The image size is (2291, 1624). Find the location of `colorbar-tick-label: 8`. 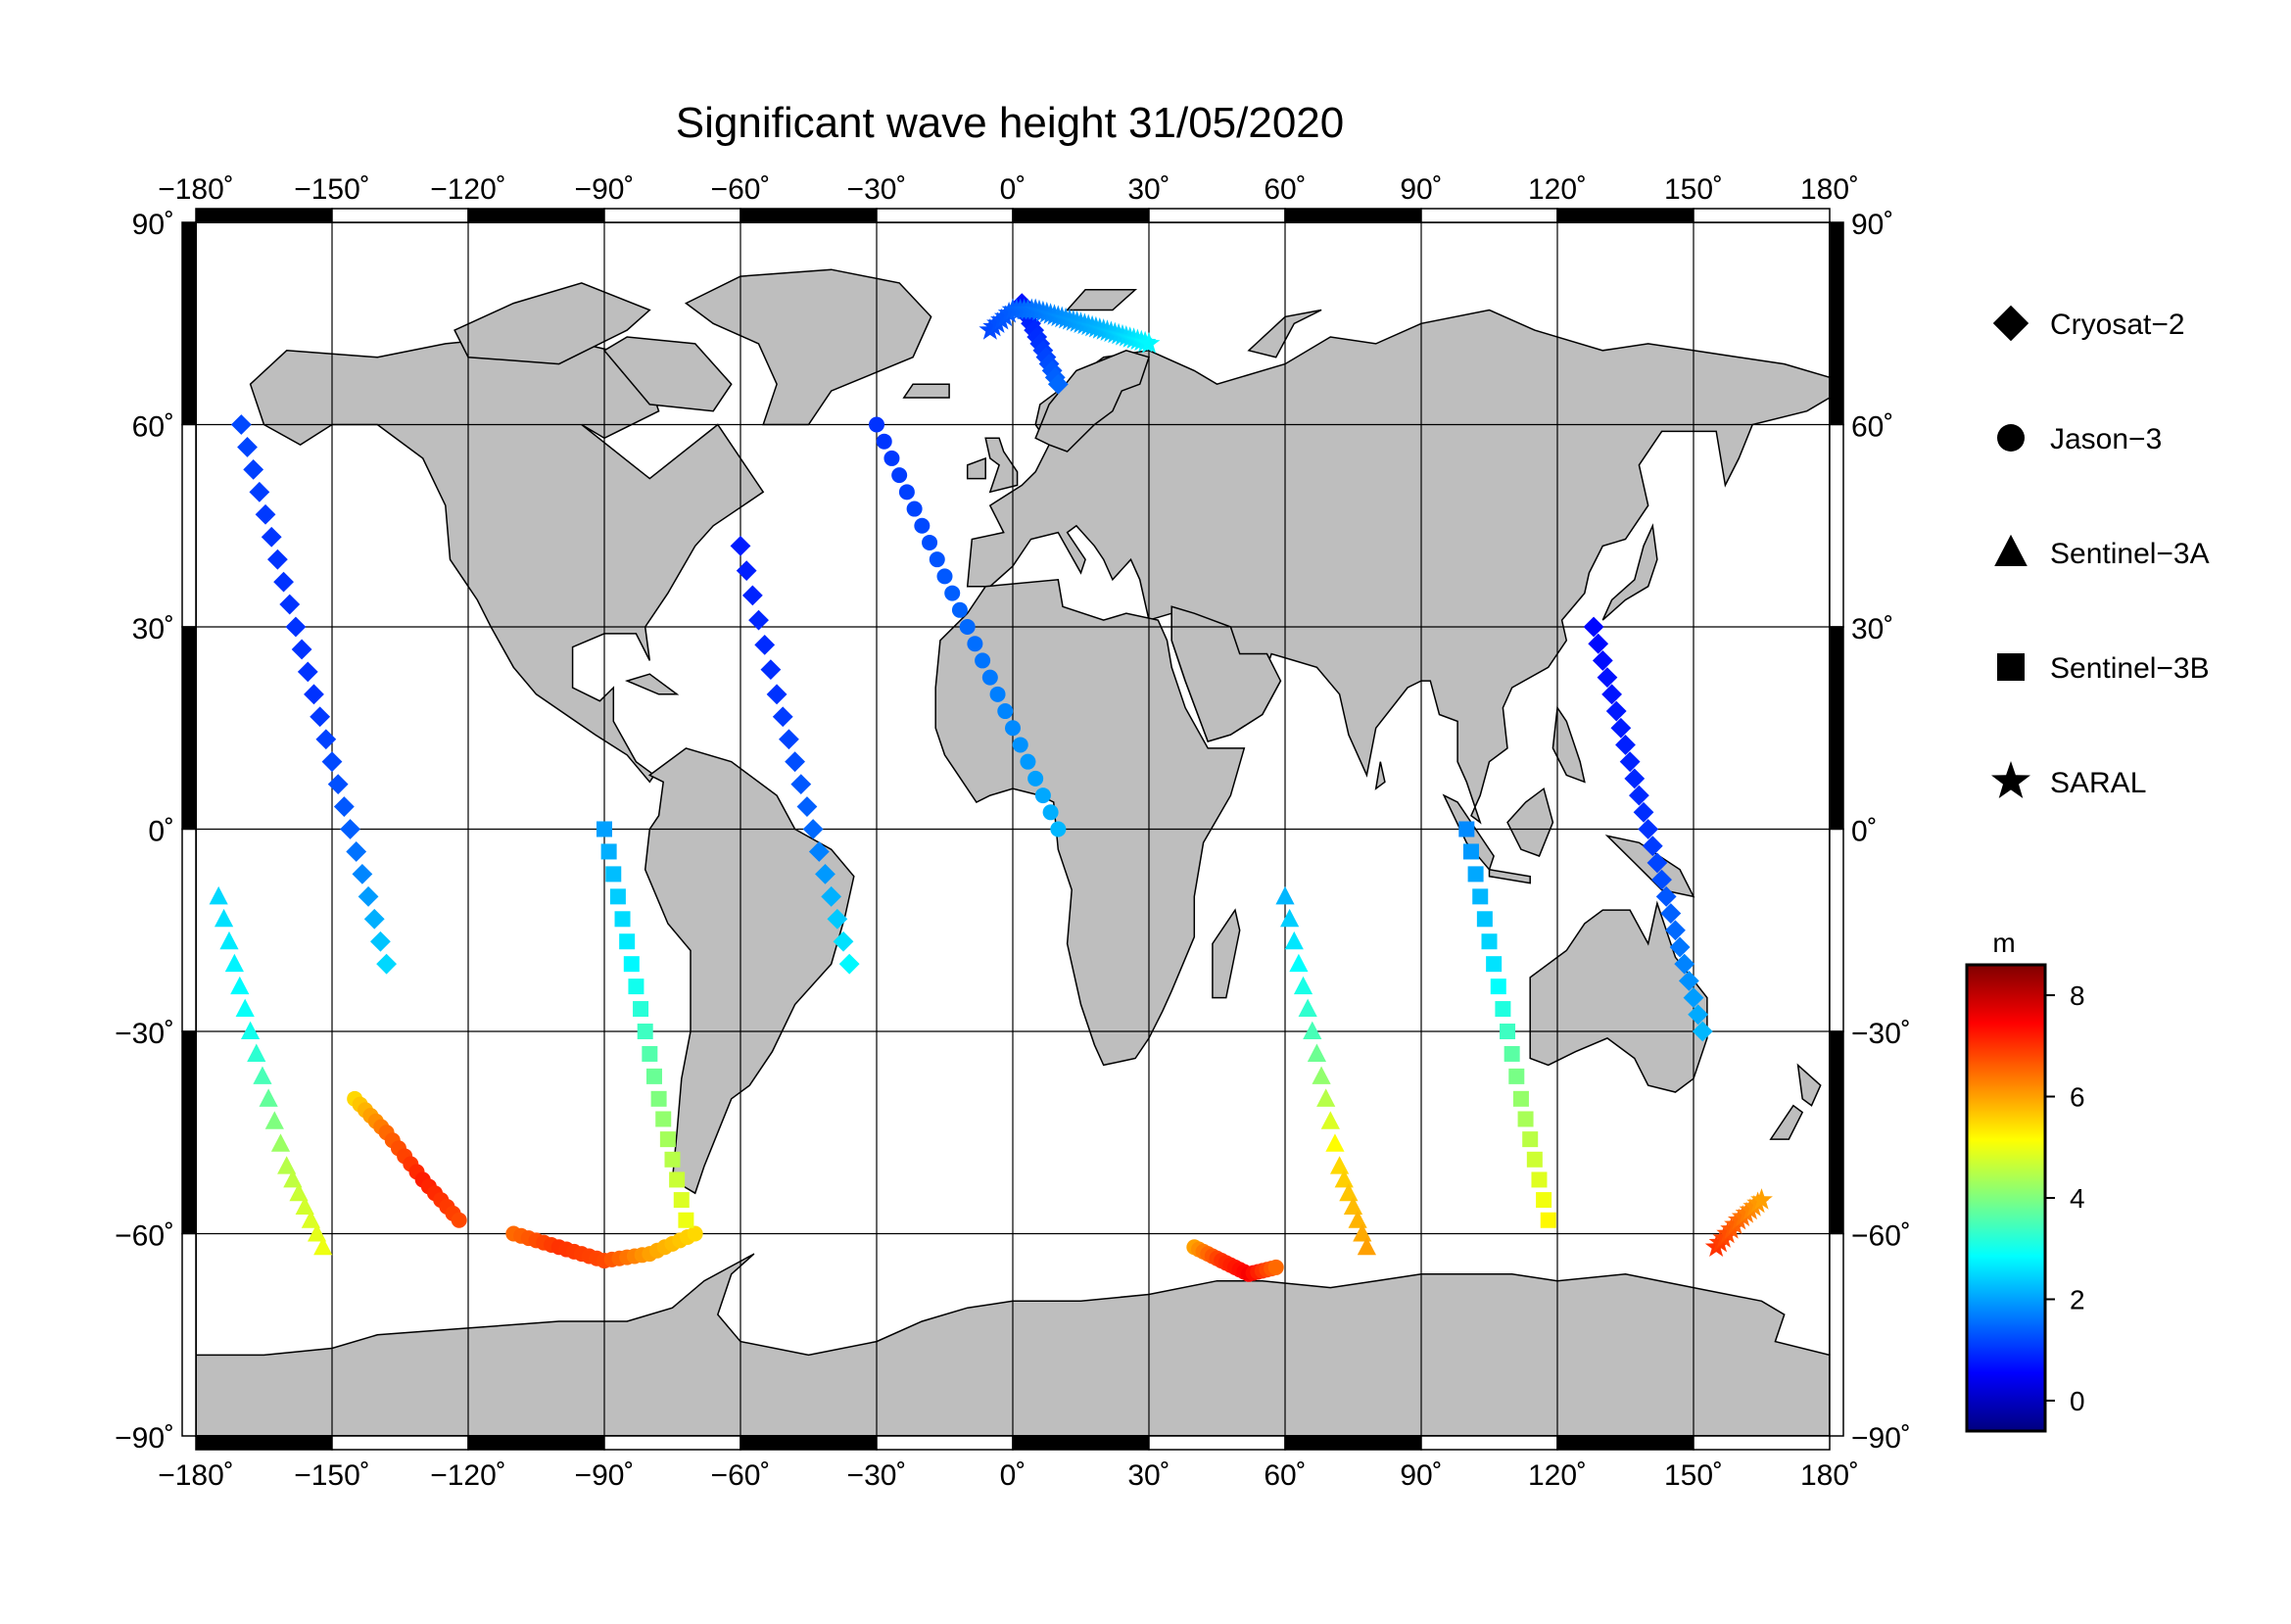

colorbar-tick-label: 8 is located at coordinates (2077, 996).